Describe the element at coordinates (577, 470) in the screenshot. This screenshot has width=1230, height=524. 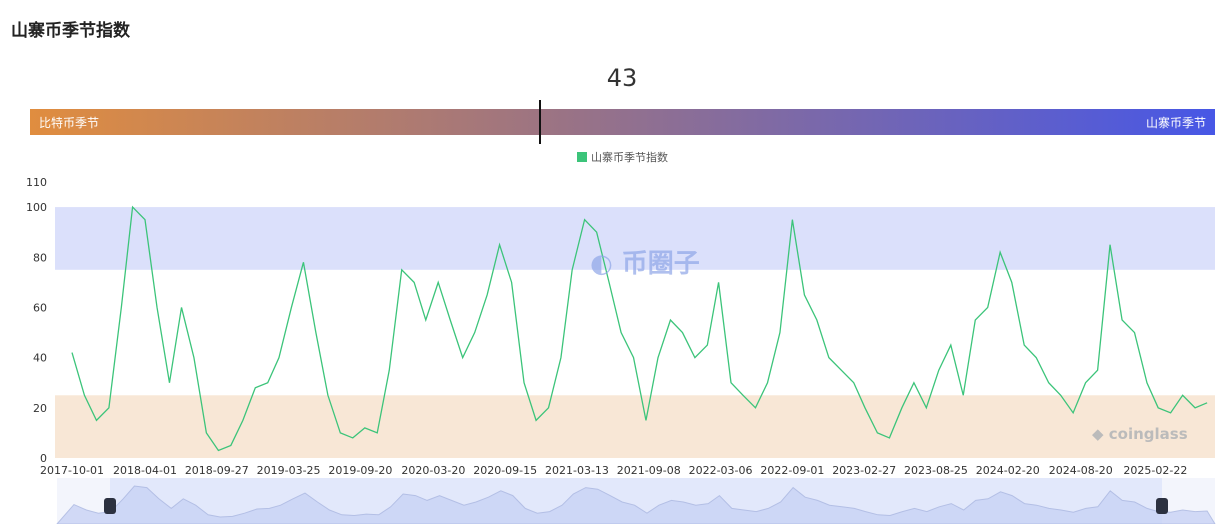
I see `x-tick-label: 2021-03-13` at that location.